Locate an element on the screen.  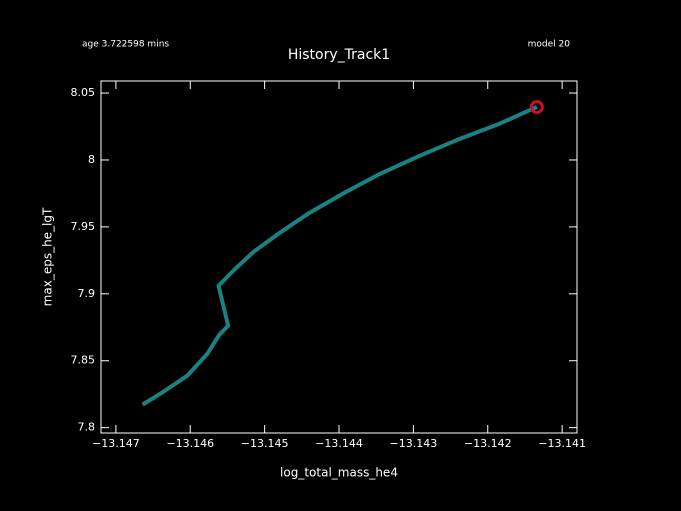
x-axis-label: log_total_mass_he4 is located at coordinates (339, 473).